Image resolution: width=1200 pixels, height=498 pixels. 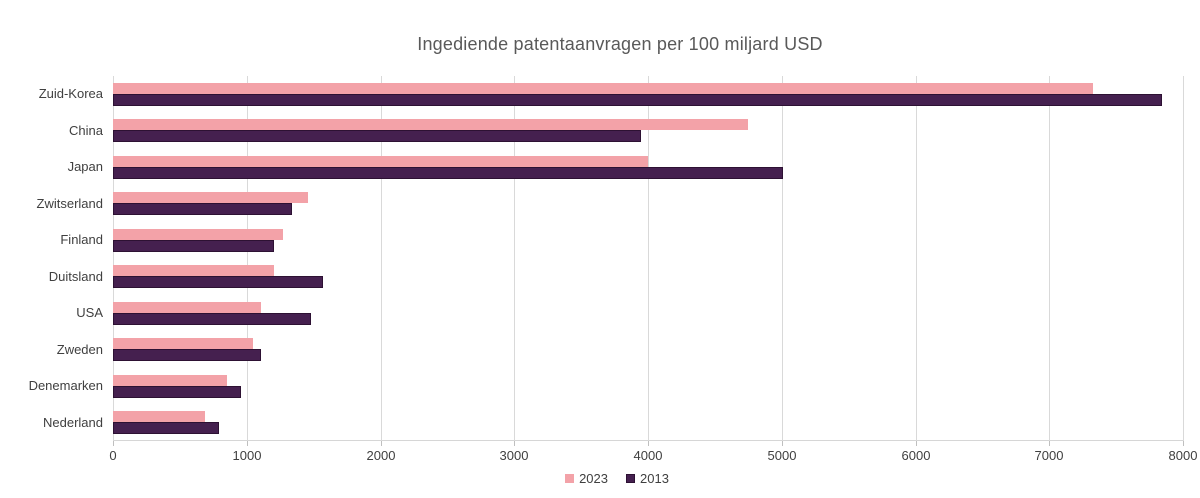 What do you see at coordinates (593, 478) in the screenshot?
I see `legend-label-2023: 2023` at bounding box center [593, 478].